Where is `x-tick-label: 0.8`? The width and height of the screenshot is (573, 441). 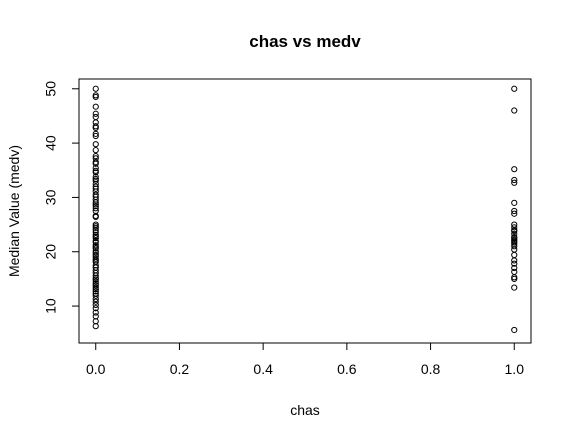 x-tick-label: 0.8 is located at coordinates (431, 369).